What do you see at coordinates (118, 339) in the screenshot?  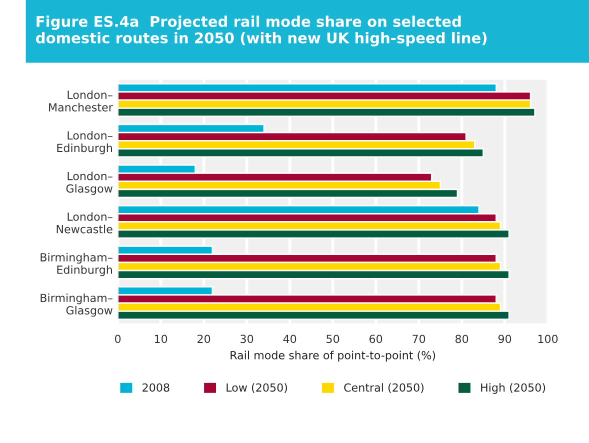 I see `x-tick-label: 0` at bounding box center [118, 339].